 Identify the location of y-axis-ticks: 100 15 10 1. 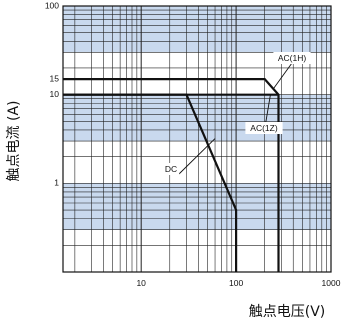
(52, 93).